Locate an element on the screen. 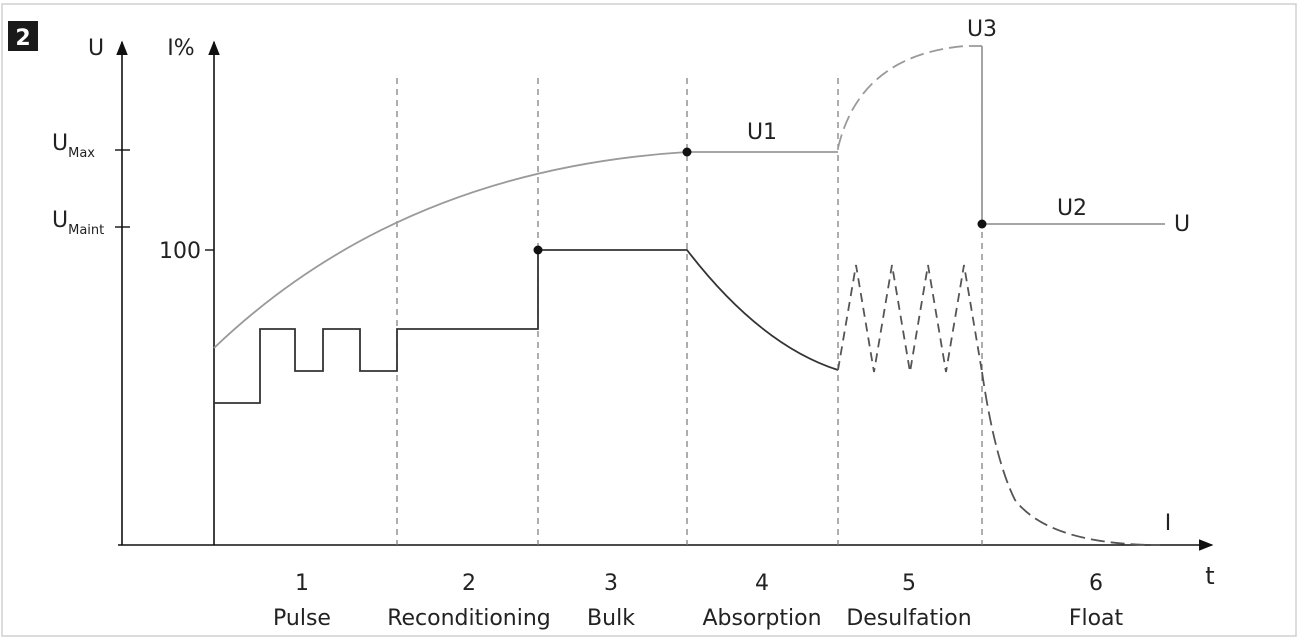 The image size is (1298, 640). stage-3-name: Bulk is located at coordinates (611, 618).